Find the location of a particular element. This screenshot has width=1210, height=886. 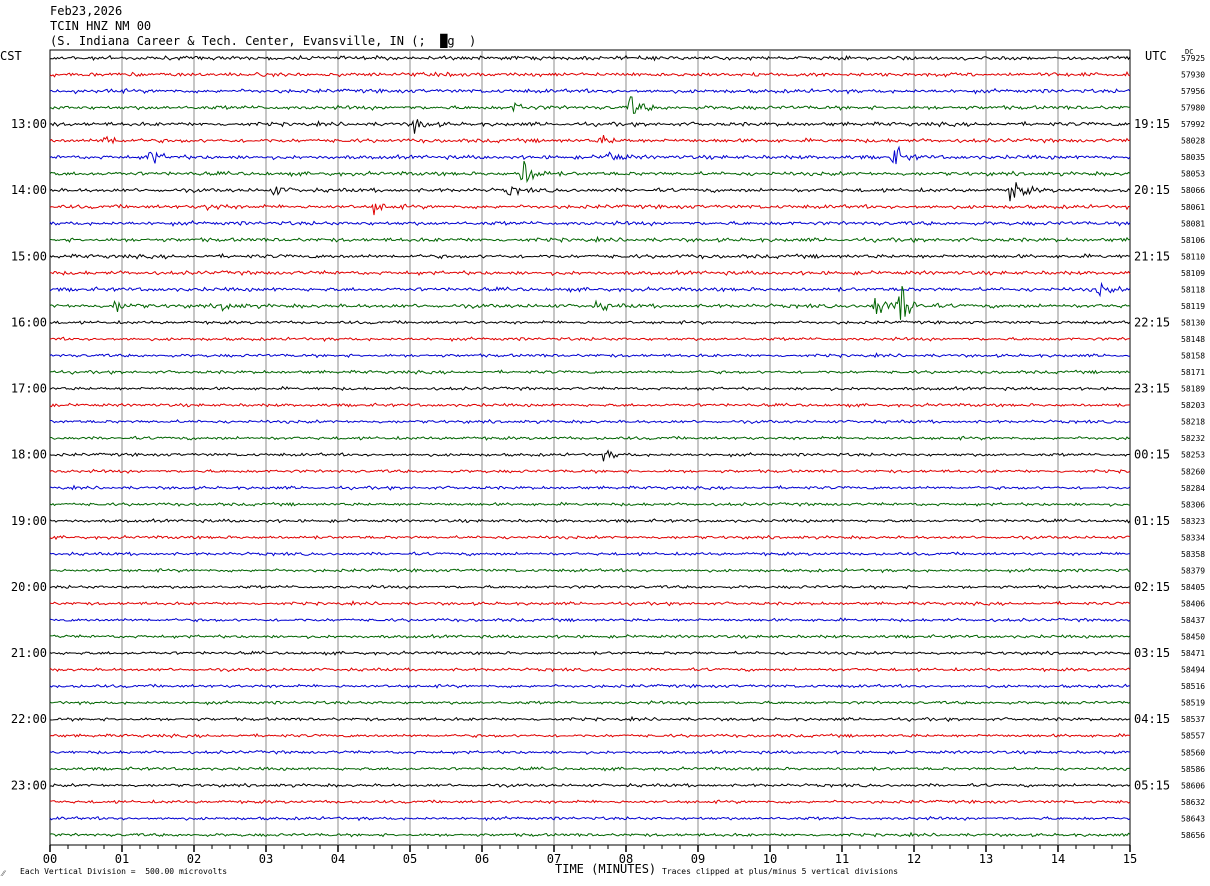

dc-offset-value: 58656 is located at coordinates (1193, 835).